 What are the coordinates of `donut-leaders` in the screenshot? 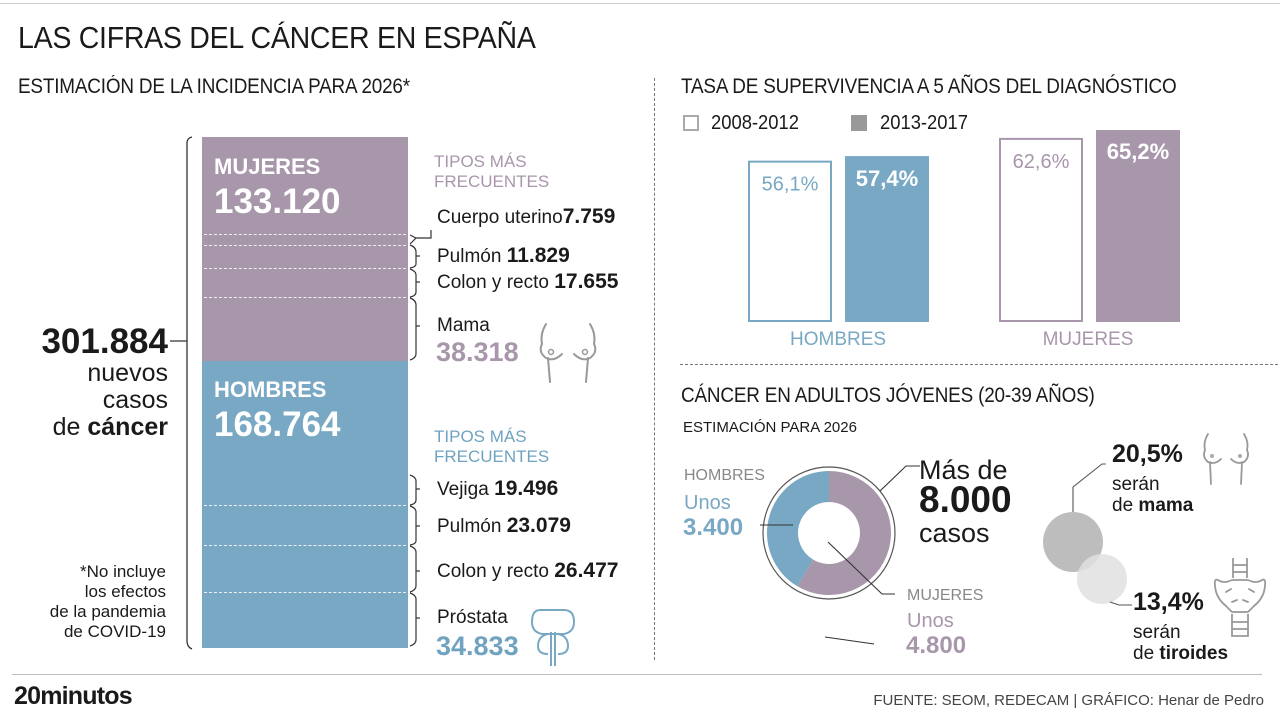 It's located at (840, 555).